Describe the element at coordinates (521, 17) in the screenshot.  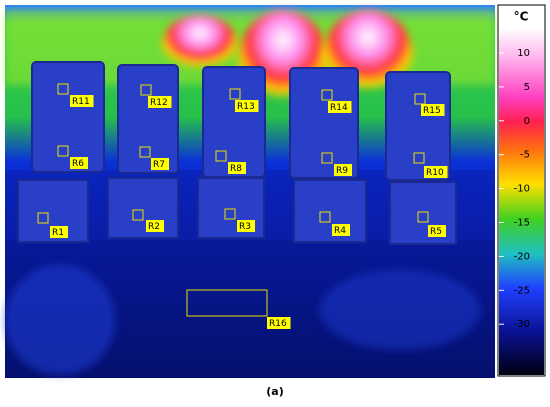
I see `colorbar-unit: °C` at that location.